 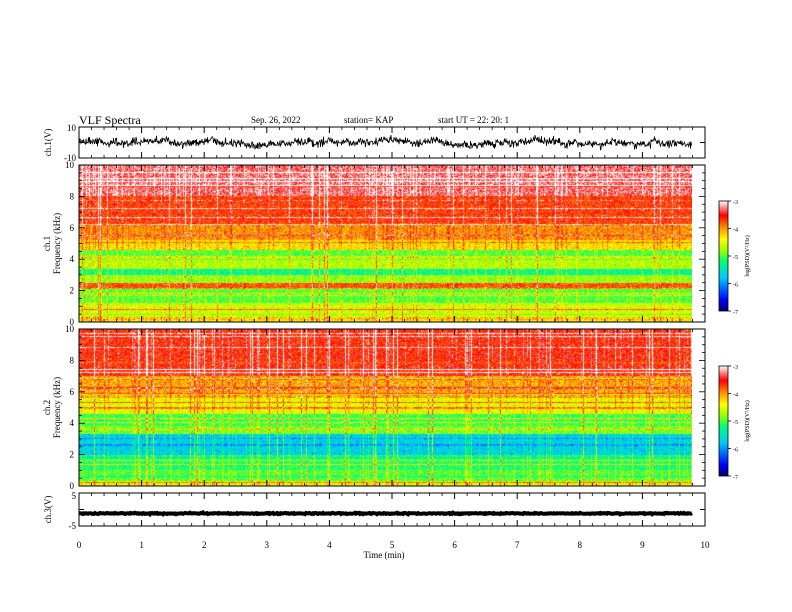 What do you see at coordinates (735, 258) in the screenshot?
I see `colorbar-tick-label-ch1: -5` at bounding box center [735, 258].